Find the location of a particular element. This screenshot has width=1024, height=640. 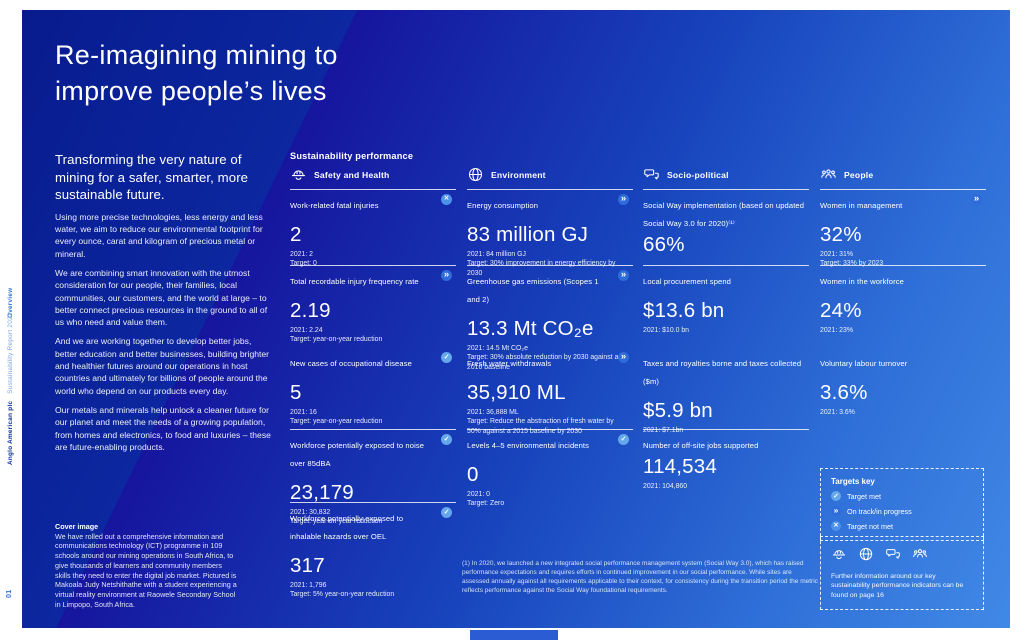

metric-label: Number of off-site jobs supported is located at coordinates (701, 445).